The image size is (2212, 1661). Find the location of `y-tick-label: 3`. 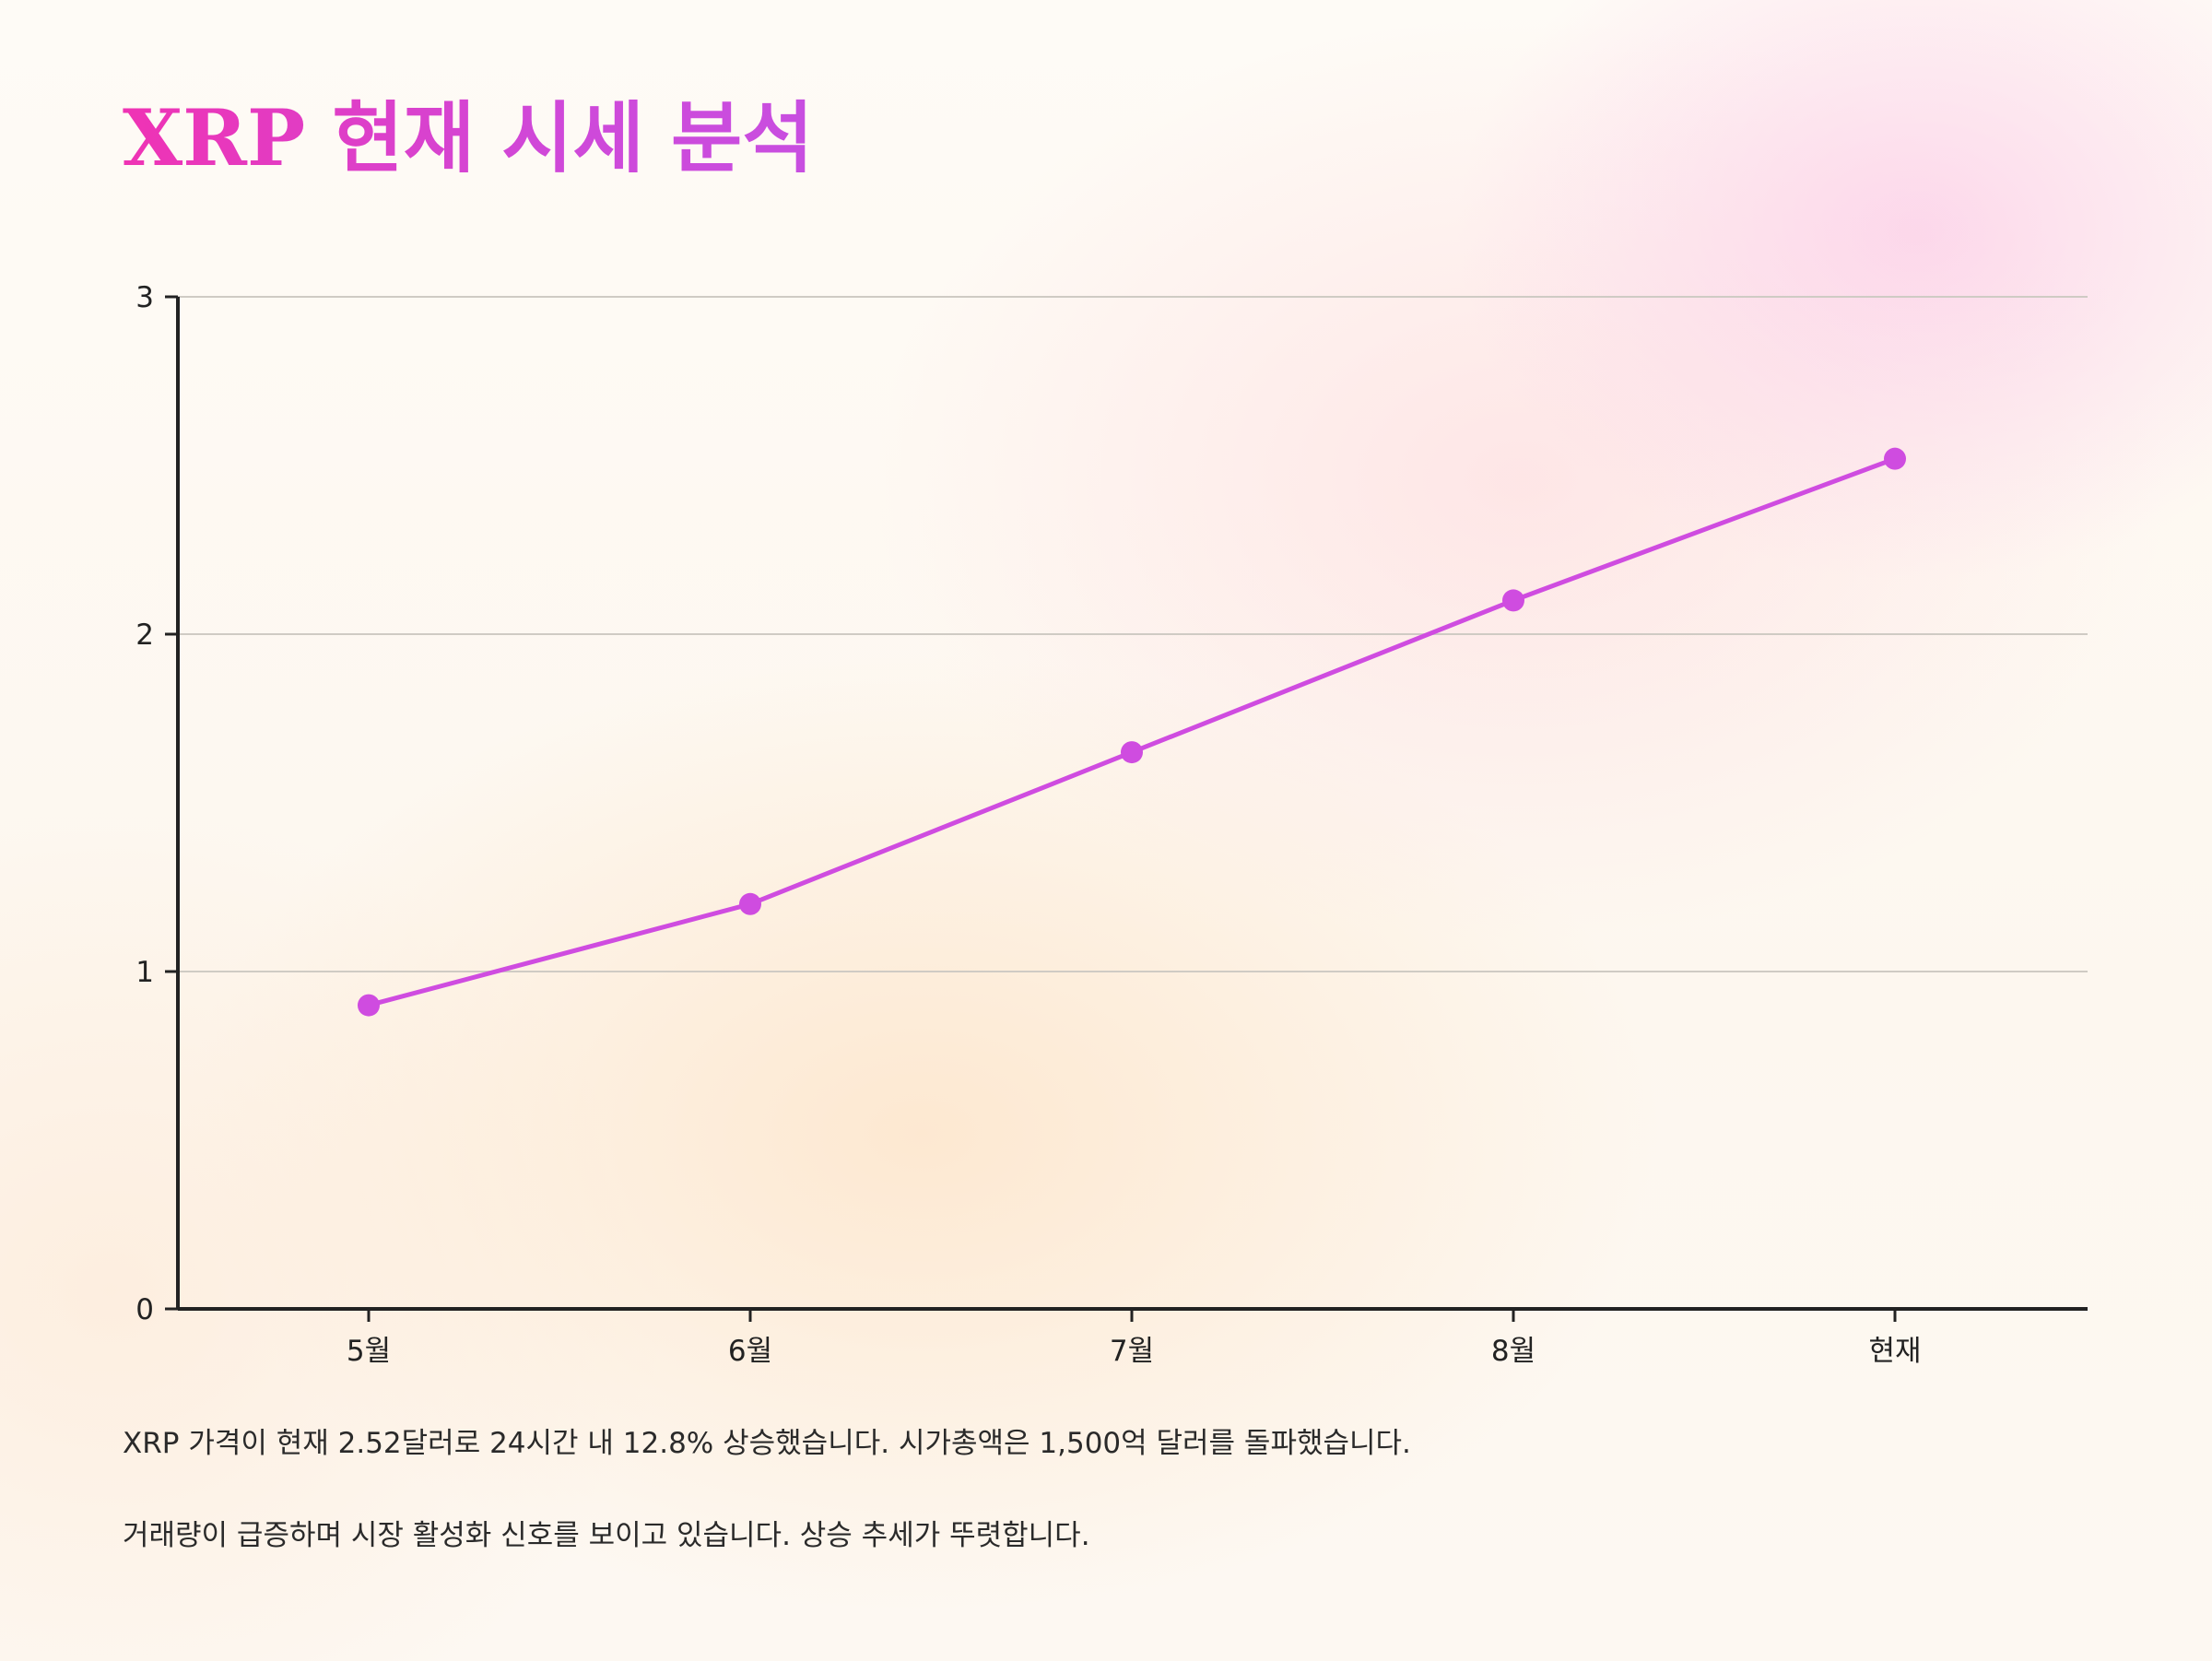

y-tick-label: 3 is located at coordinates (144, 297).